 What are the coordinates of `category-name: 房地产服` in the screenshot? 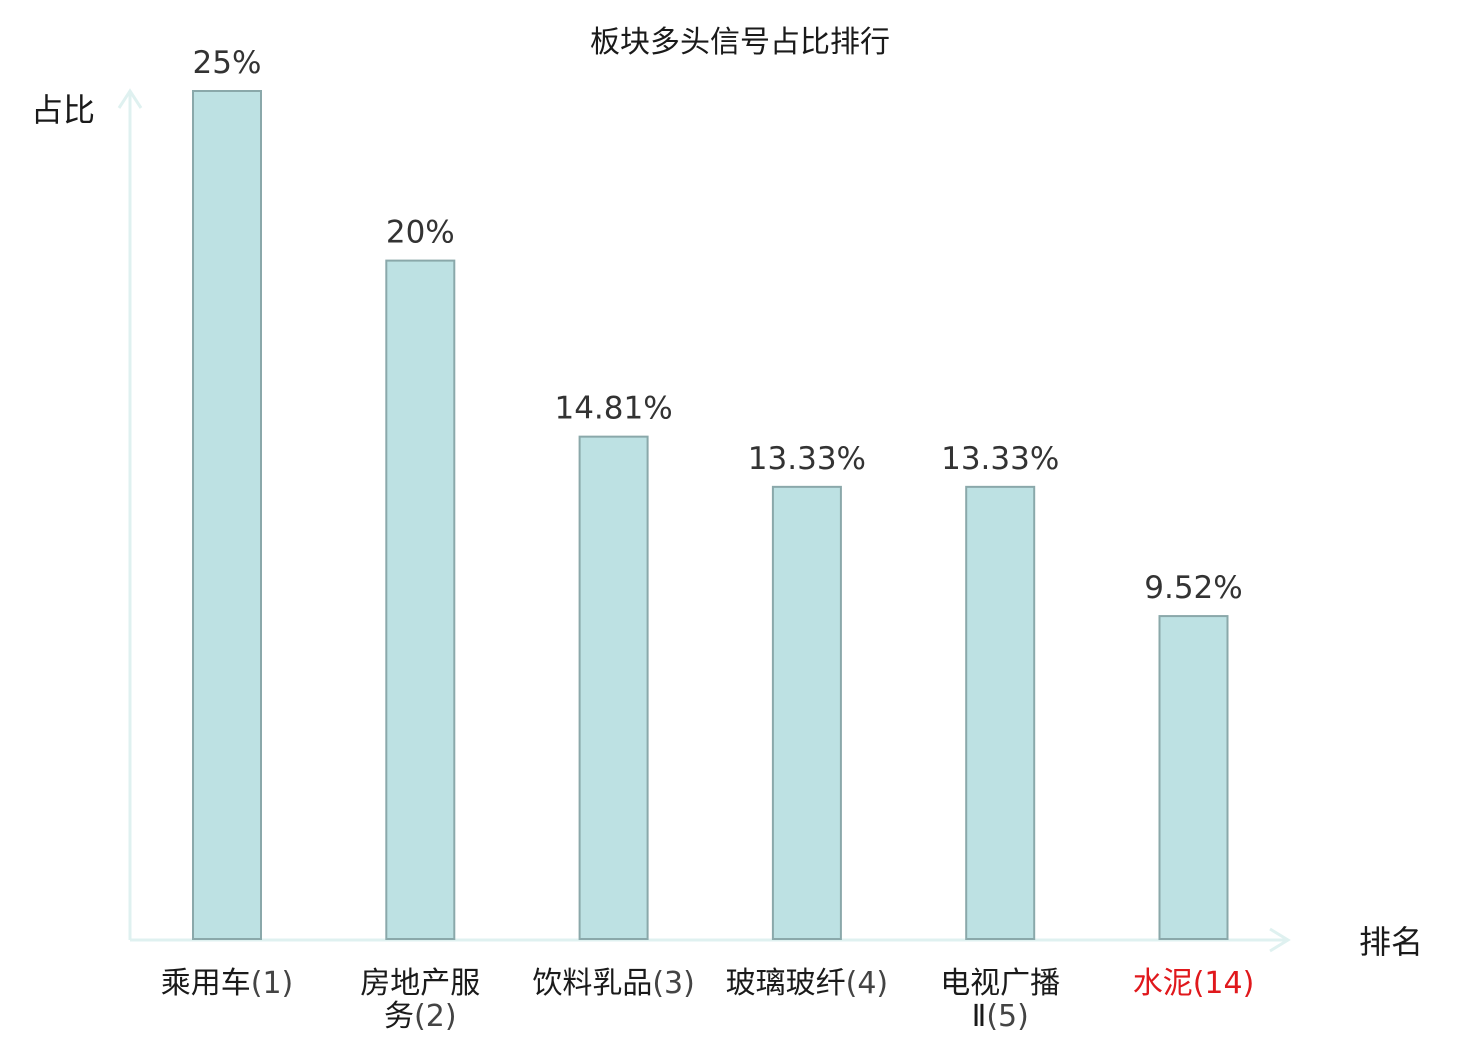 It's located at (420, 983).